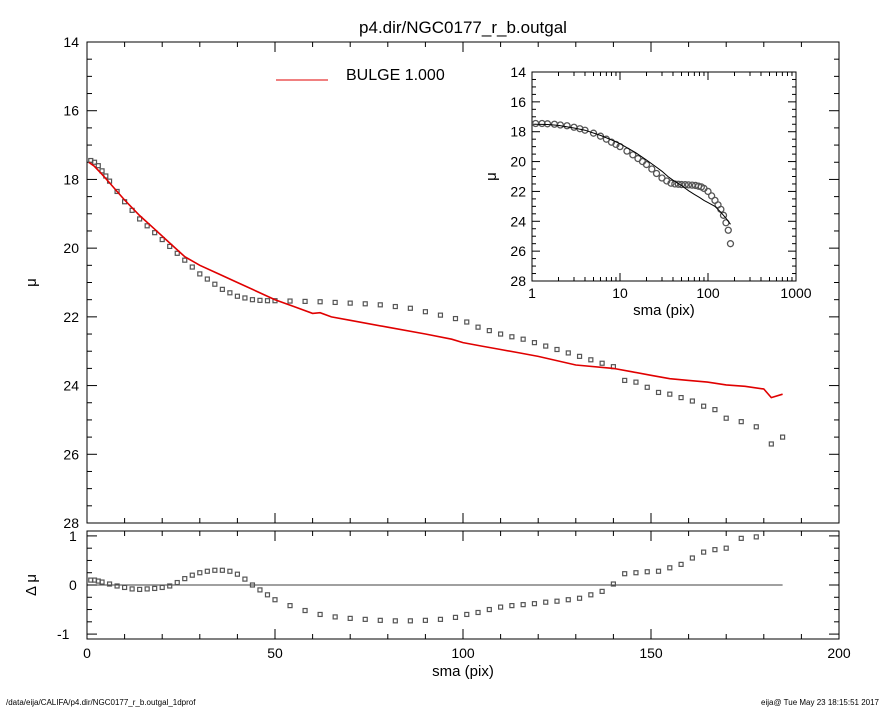 The width and height of the screenshot is (885, 708). Describe the element at coordinates (518, 162) in the screenshot. I see `inset-y-tick-label: 20` at that location.